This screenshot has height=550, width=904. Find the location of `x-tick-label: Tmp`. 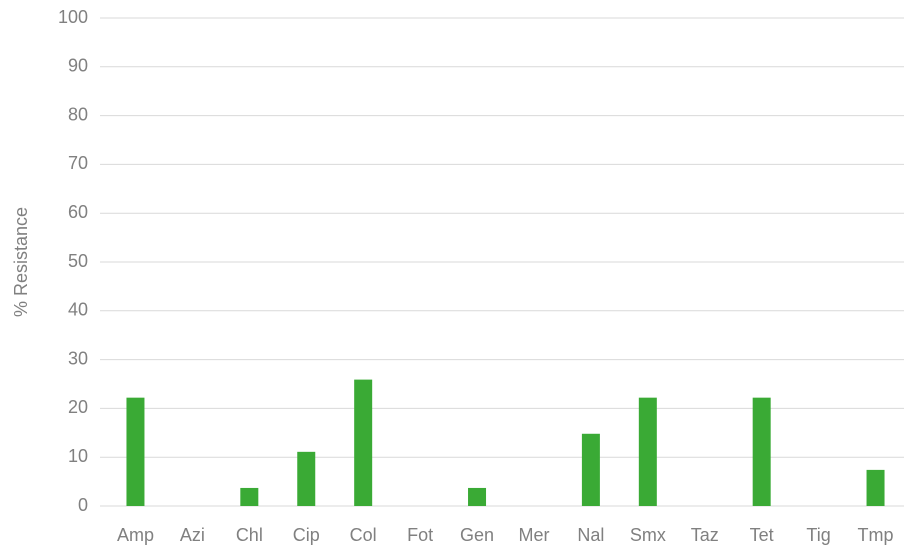

x-tick-label: Tmp is located at coordinates (876, 535).